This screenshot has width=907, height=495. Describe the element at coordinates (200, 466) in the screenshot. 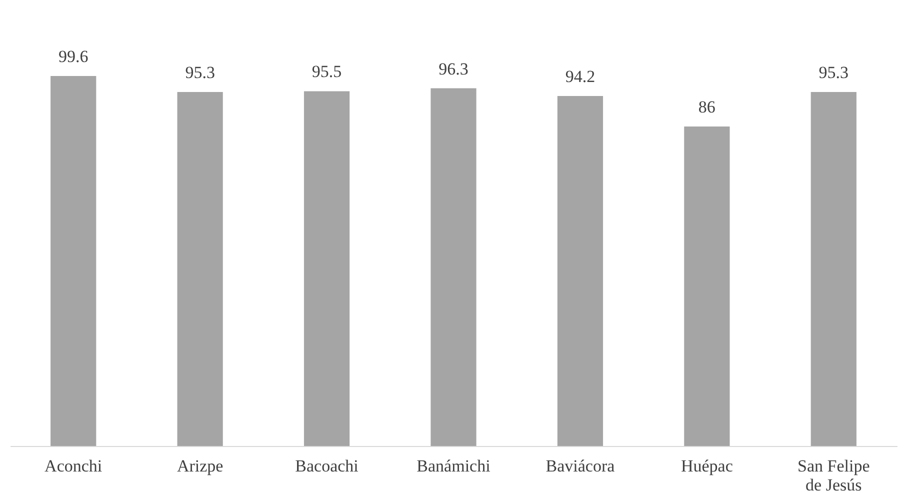

I see `x-tick-label: Arizpe` at that location.